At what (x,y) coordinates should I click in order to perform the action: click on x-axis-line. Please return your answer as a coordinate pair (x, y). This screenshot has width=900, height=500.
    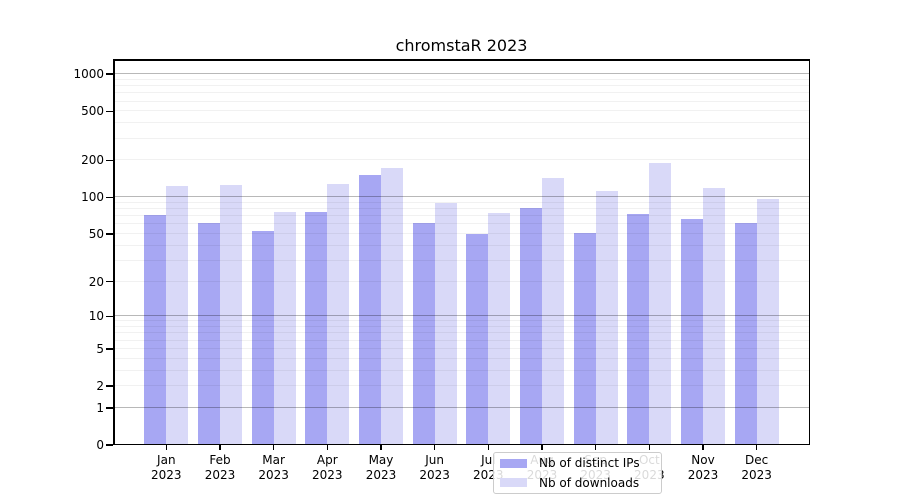
    Looking at the image, I should click on (461, 444).